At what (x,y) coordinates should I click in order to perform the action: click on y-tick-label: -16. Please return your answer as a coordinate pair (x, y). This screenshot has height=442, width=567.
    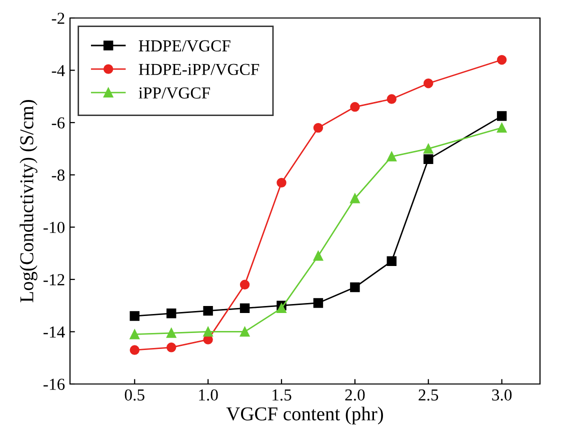
    Looking at the image, I should click on (54, 384).